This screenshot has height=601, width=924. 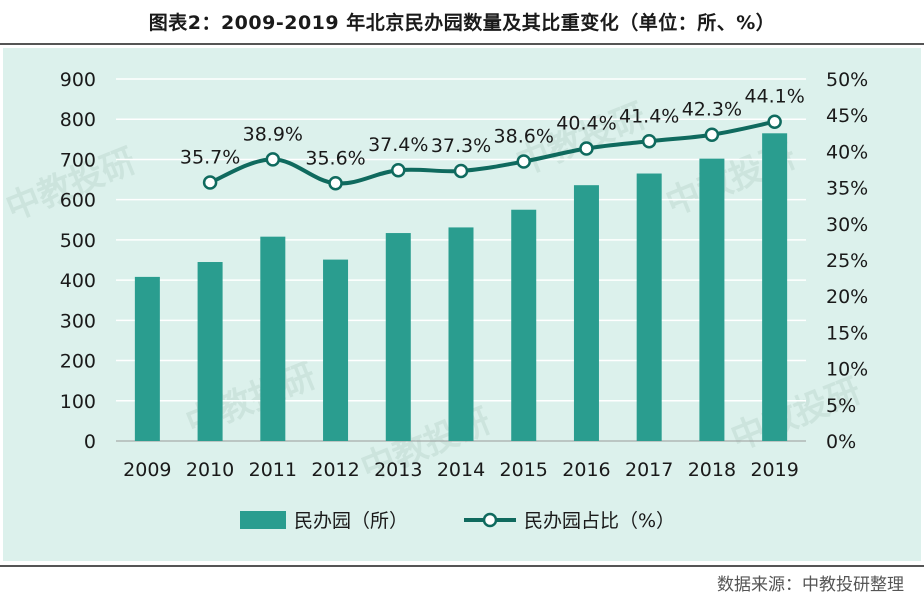 I want to click on y-left-tick-label: 400, so click(x=78, y=281).